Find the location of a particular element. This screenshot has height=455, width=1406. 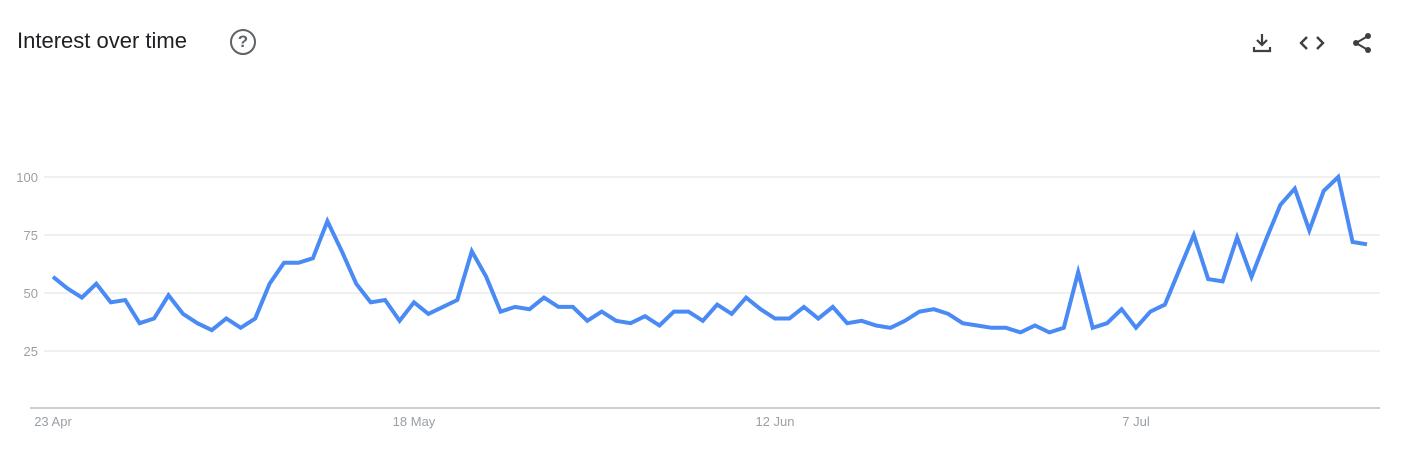

chart-actions is located at coordinates (1312, 44).